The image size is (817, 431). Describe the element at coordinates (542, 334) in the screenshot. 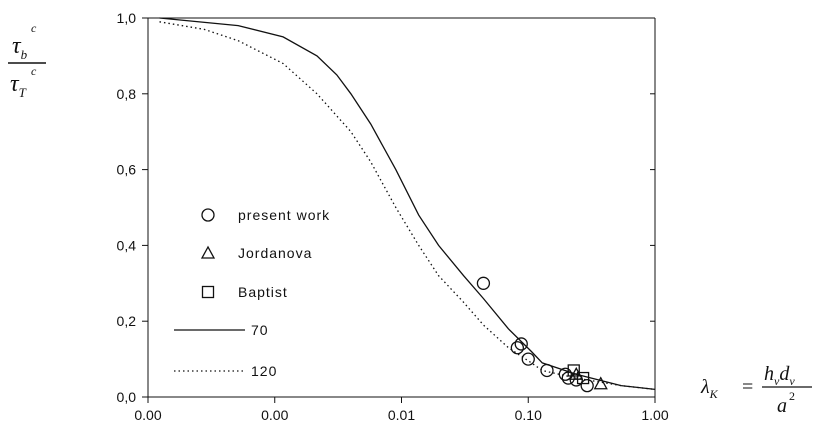

I see `series-markers` at that location.